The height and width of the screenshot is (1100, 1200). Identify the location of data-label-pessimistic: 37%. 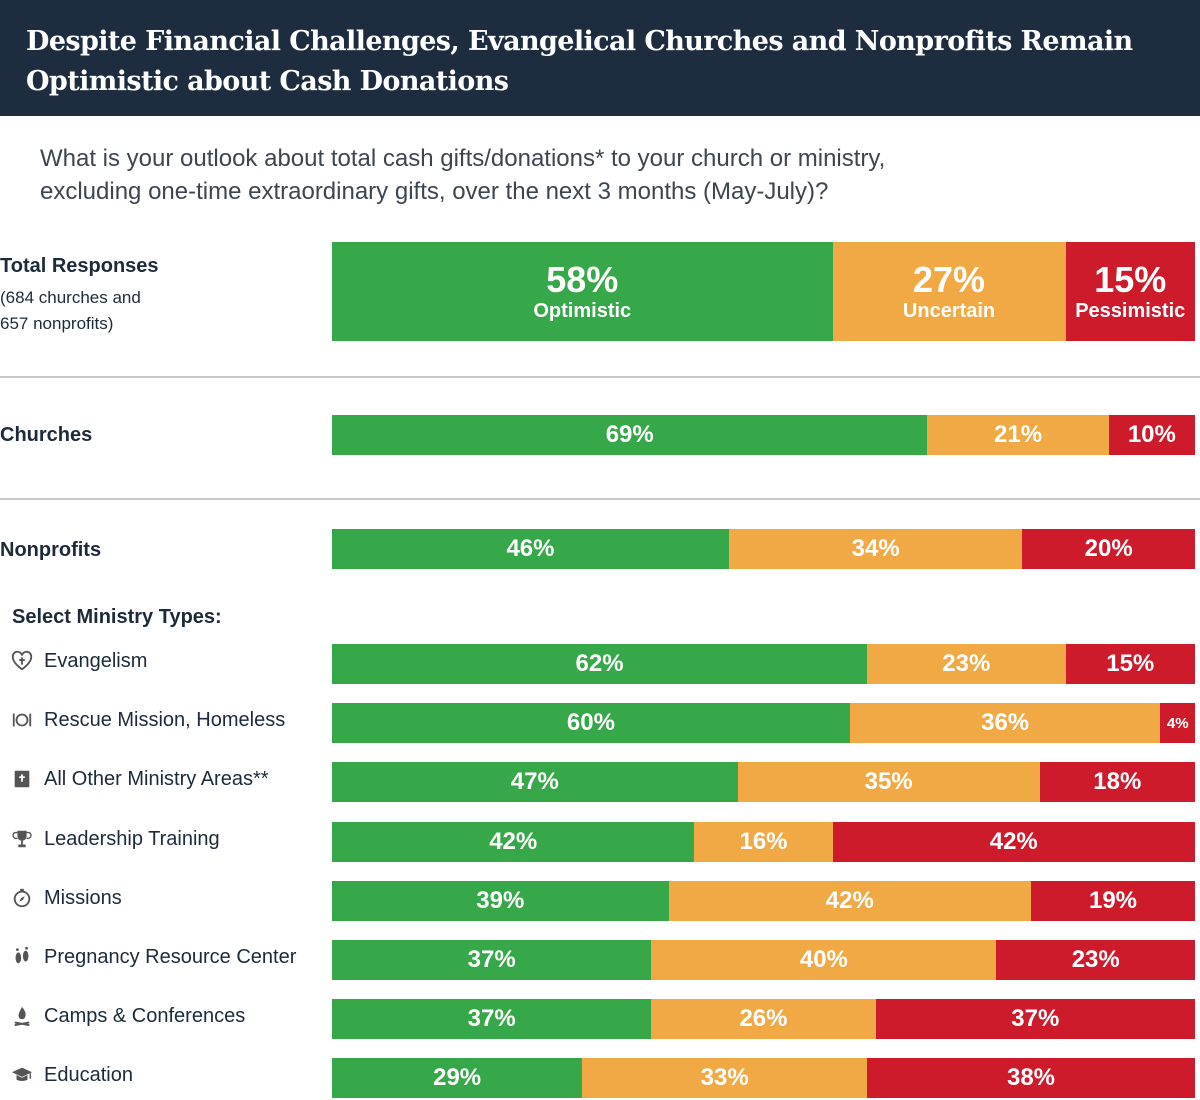
(1035, 1018).